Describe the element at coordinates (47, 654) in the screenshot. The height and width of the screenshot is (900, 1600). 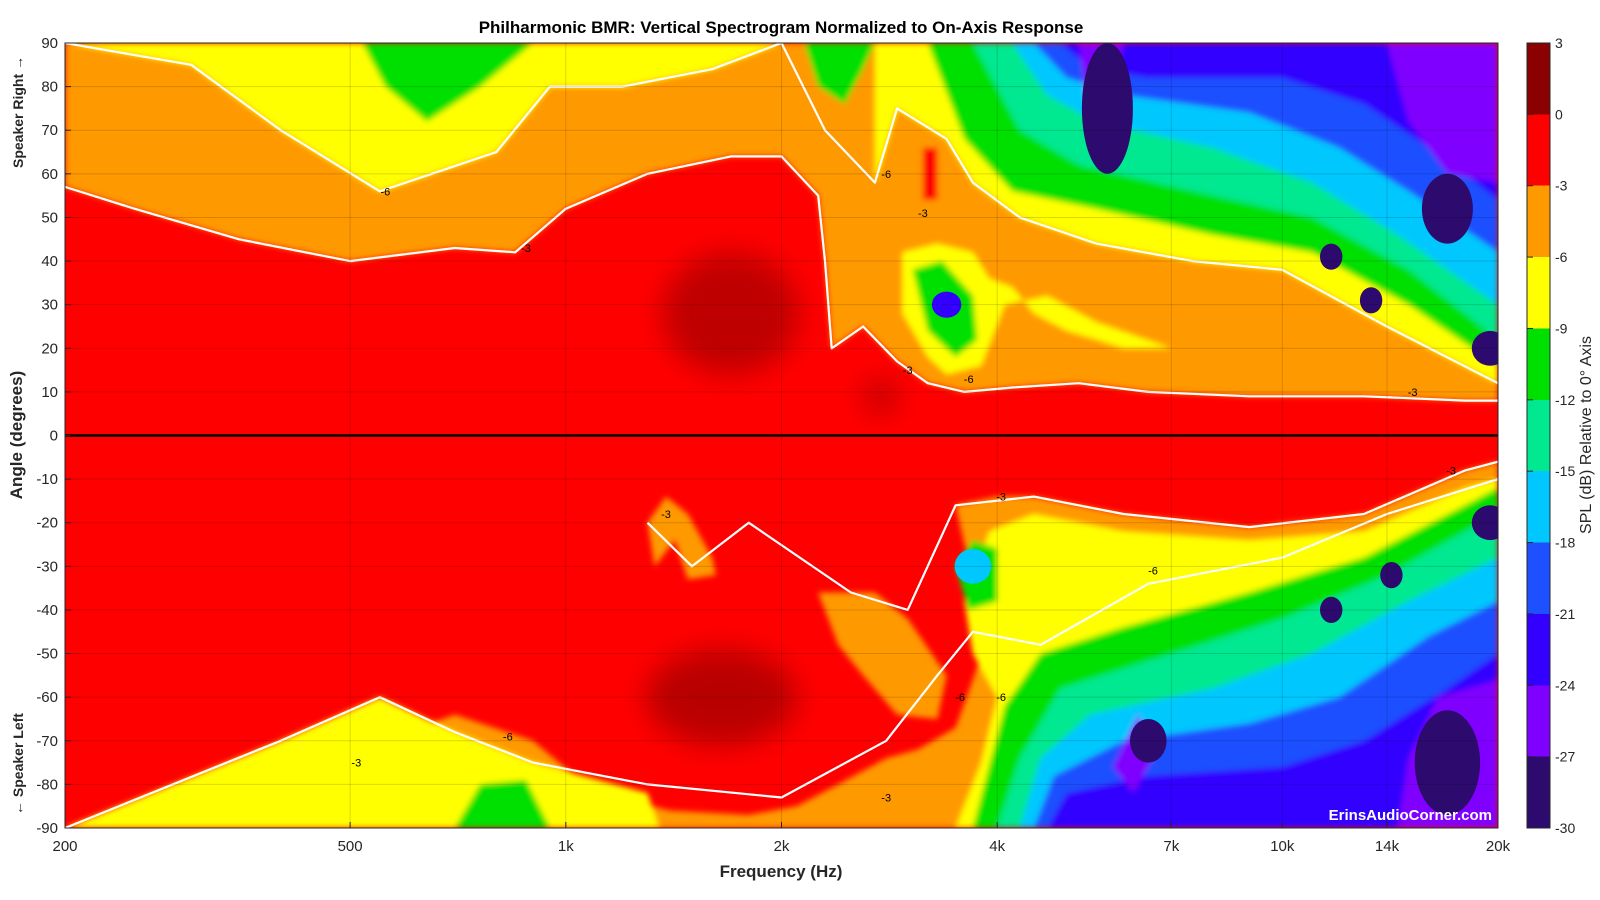
I see `y-tick-label: -50` at that location.